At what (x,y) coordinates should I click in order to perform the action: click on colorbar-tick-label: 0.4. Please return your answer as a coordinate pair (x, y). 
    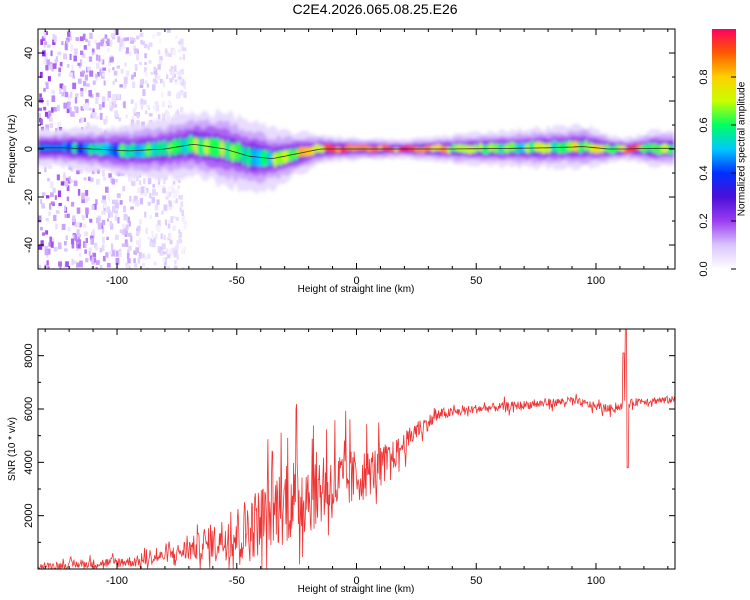
    Looking at the image, I should click on (704, 172).